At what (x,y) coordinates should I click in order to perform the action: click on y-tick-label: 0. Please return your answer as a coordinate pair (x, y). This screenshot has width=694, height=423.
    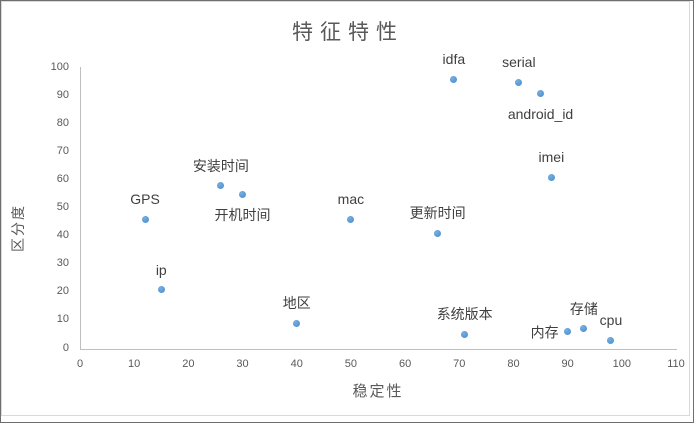
    Looking at the image, I should click on (65, 347).